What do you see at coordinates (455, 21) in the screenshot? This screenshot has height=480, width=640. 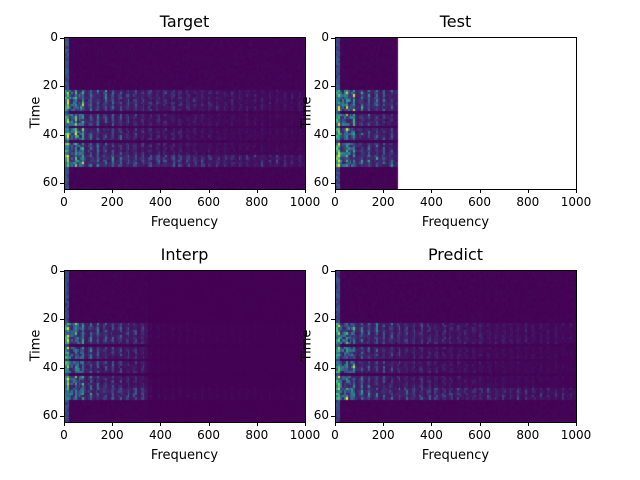 I see `chart-title: Test` at bounding box center [455, 21].